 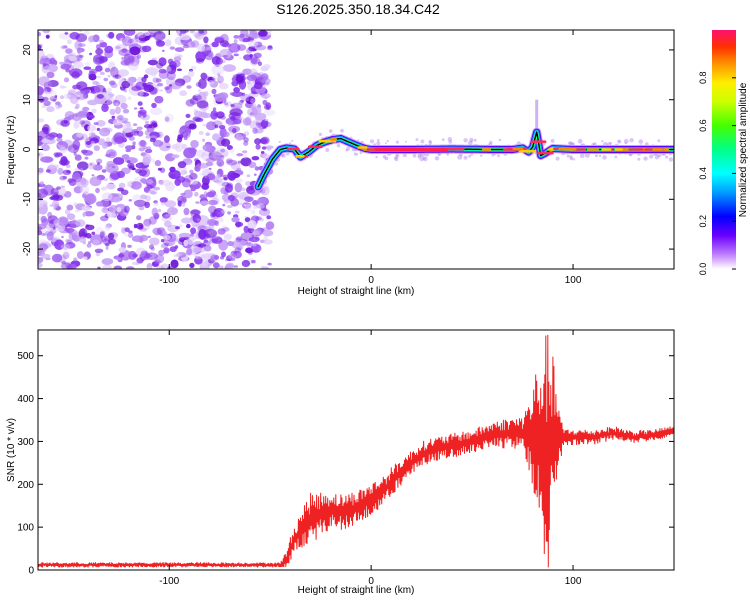 What do you see at coordinates (31, 571) in the screenshot?
I see `y-tick-label: 0` at bounding box center [31, 571].